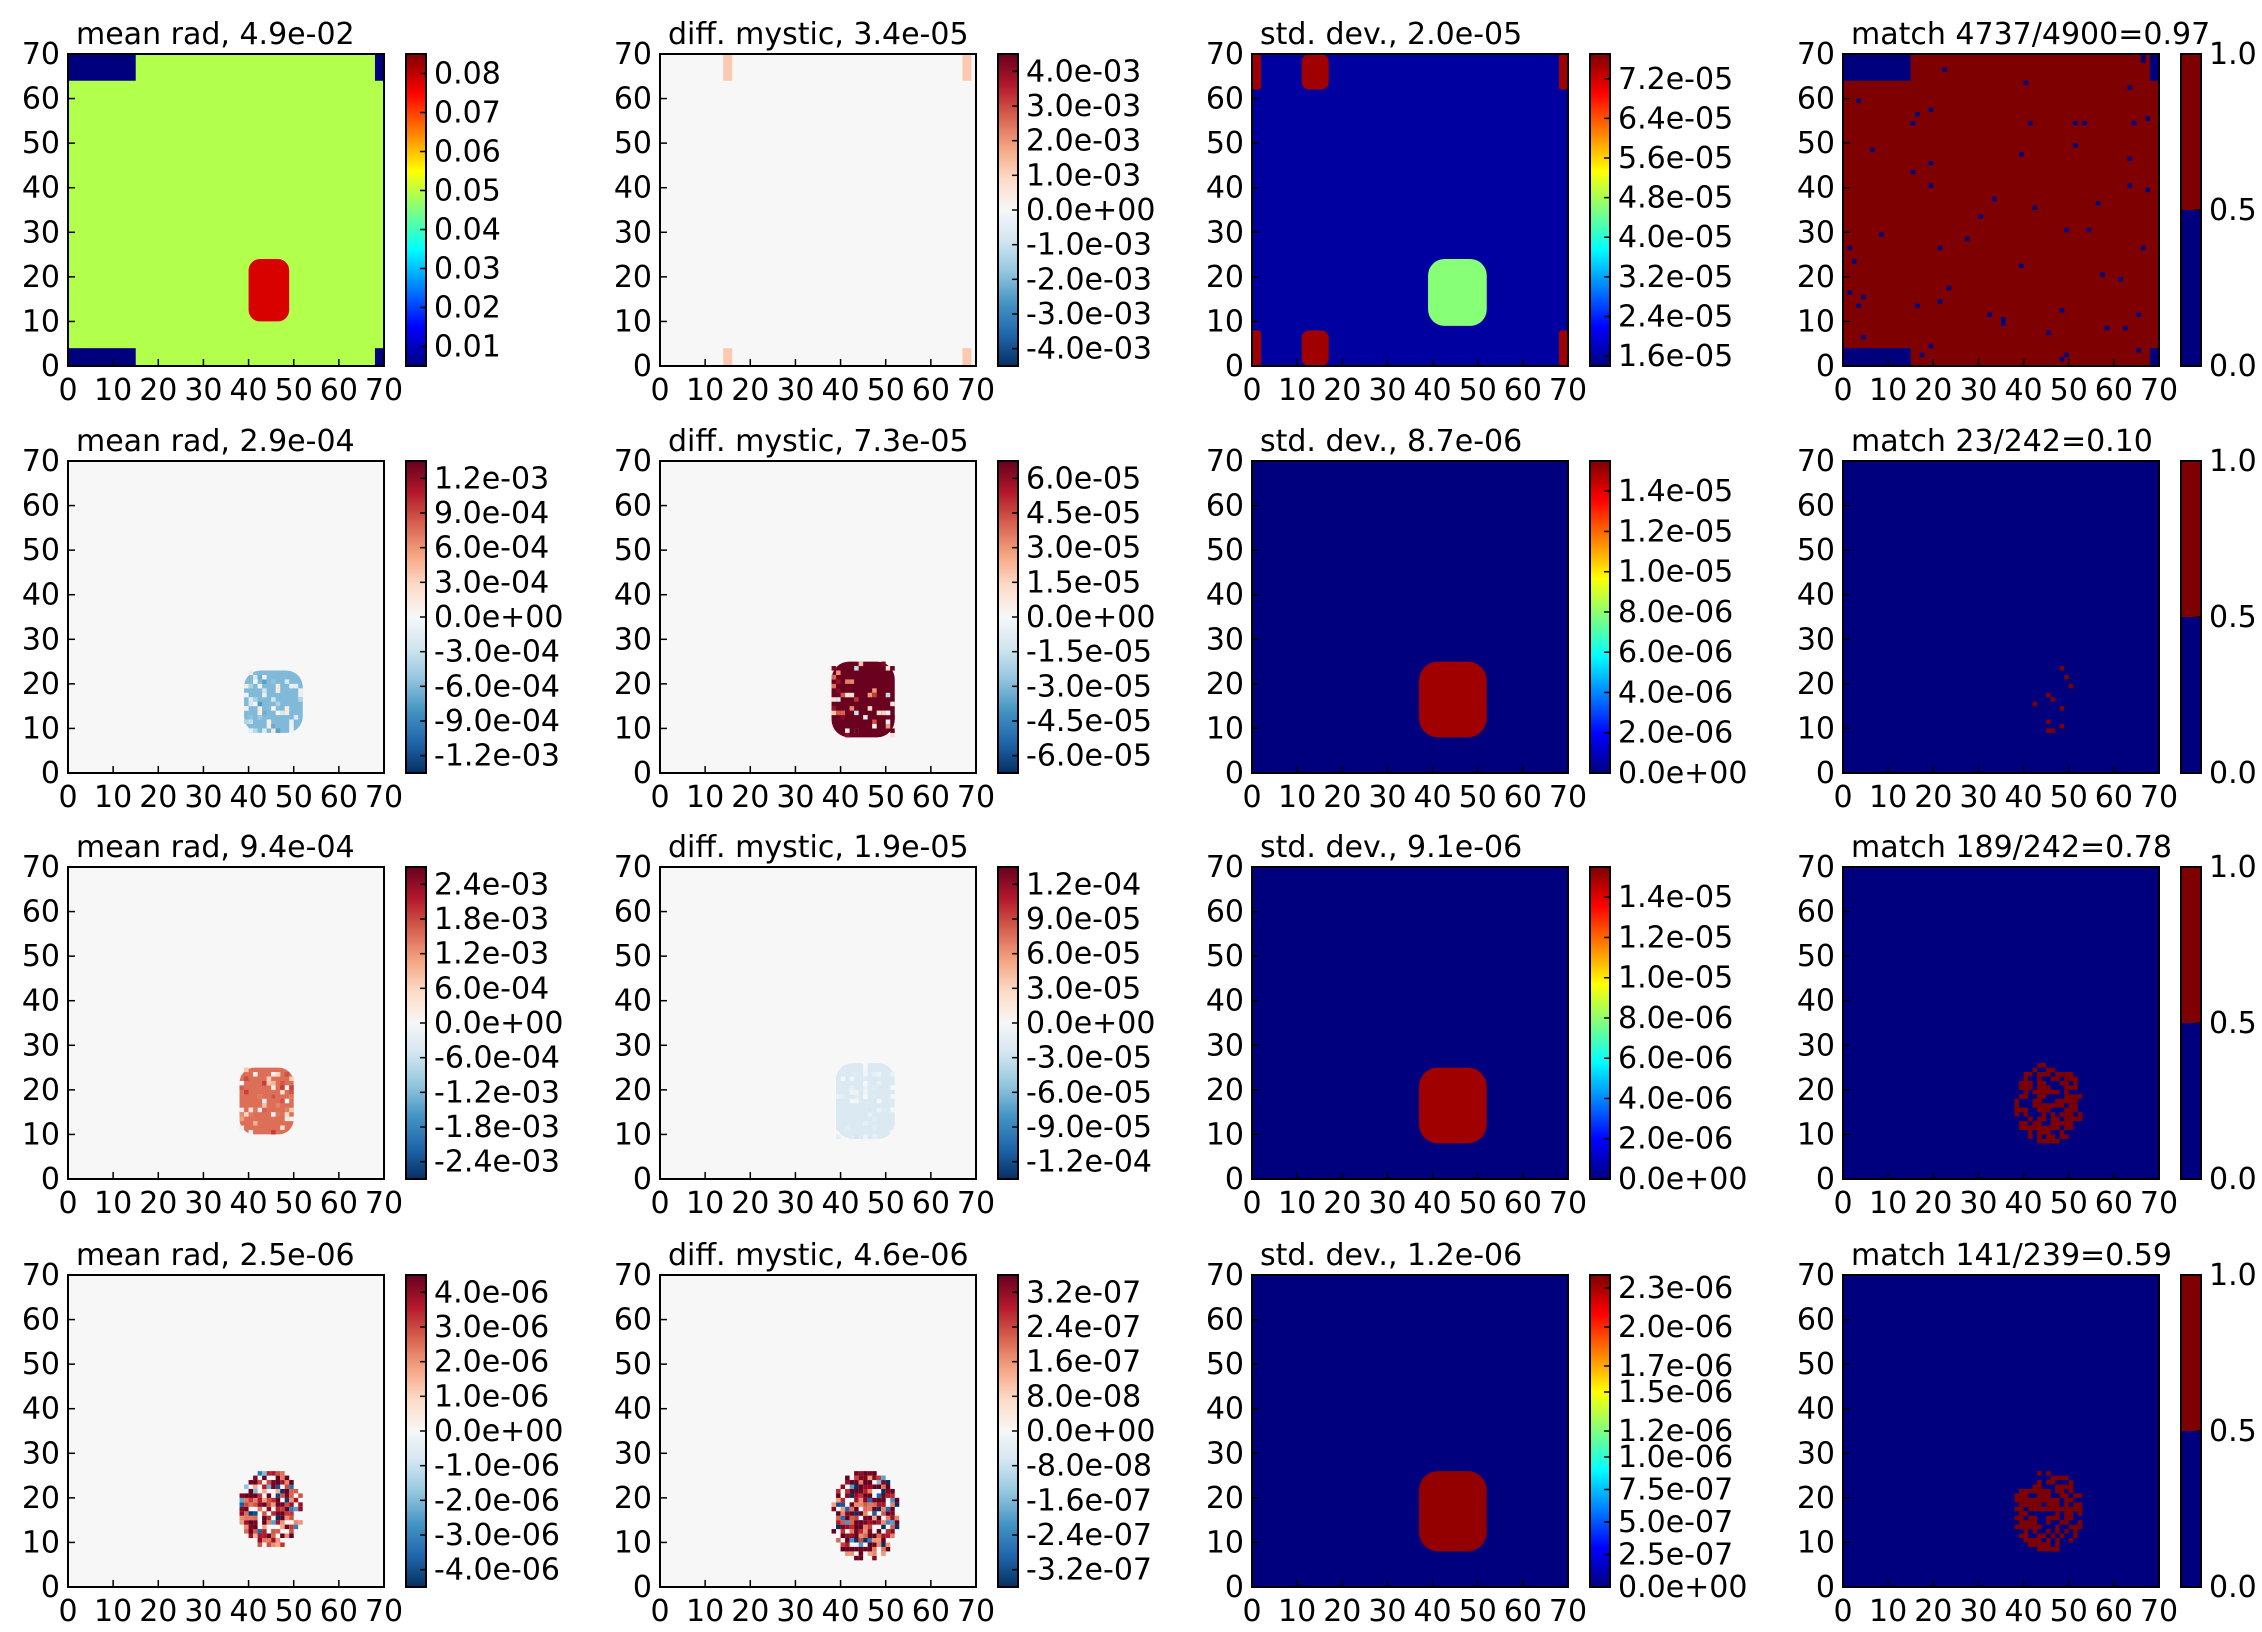 This screenshot has width=2262, height=1632. Describe the element at coordinates (1675, 978) in the screenshot. I see `colorbar-tick-label: 1.0e-05` at that location.